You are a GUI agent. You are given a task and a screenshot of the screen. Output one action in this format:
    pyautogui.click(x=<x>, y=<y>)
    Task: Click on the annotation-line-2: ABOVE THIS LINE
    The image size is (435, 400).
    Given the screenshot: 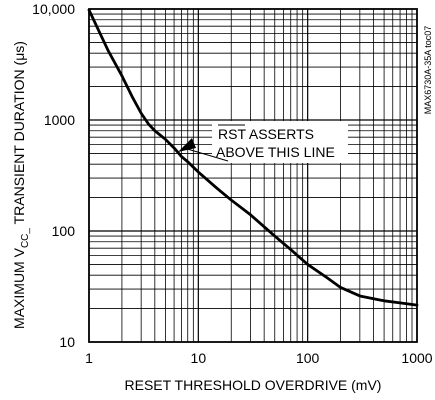 What is the action you would take?
    pyautogui.click(x=275, y=152)
    